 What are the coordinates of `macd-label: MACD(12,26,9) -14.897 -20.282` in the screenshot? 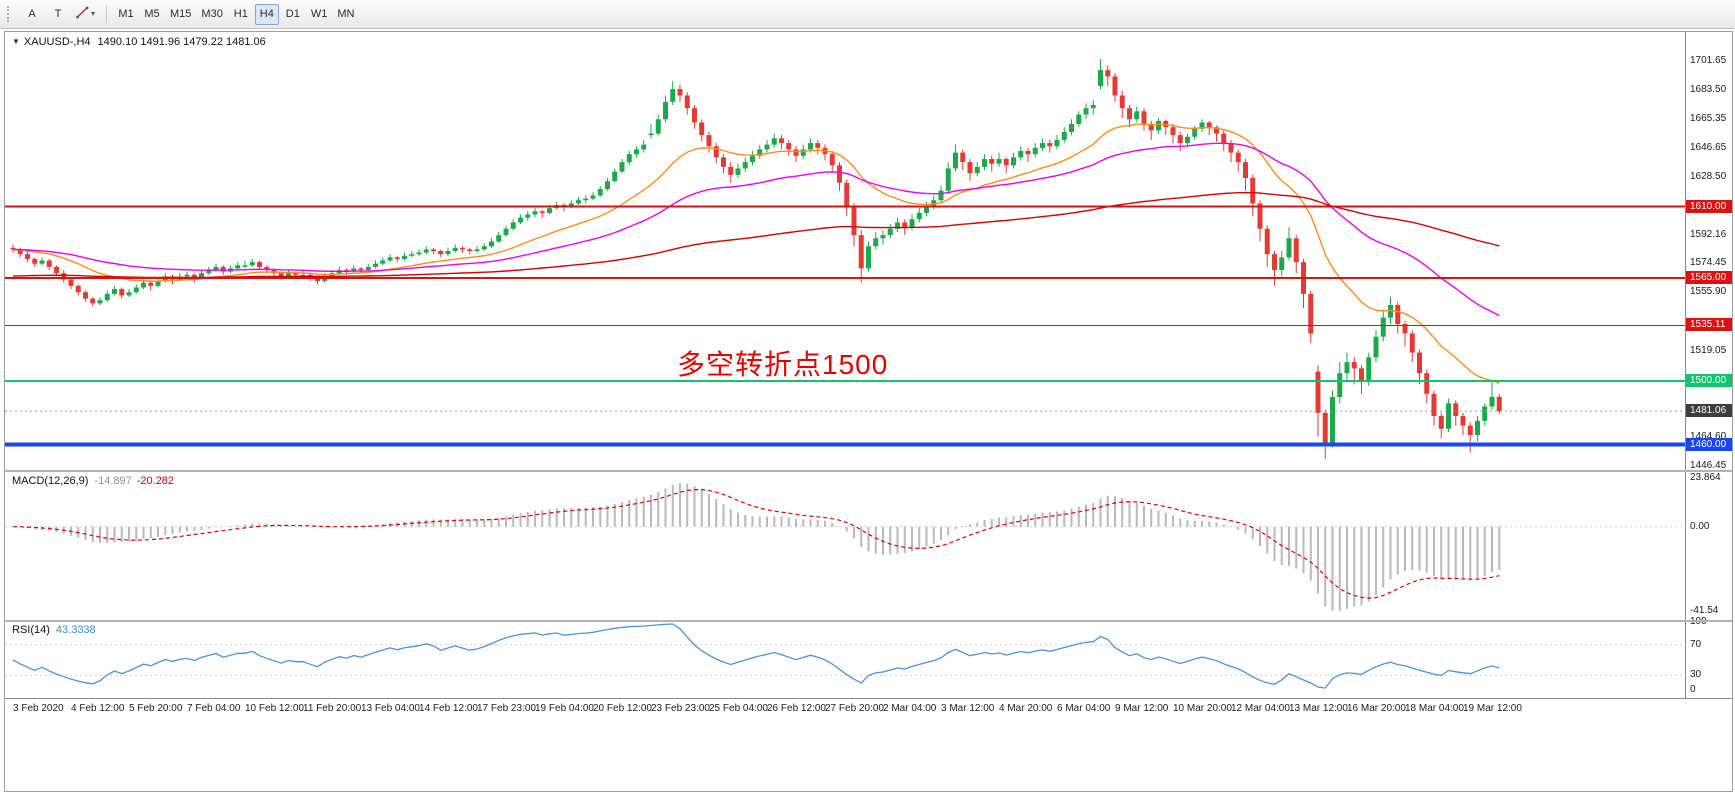 It's located at (93, 481).